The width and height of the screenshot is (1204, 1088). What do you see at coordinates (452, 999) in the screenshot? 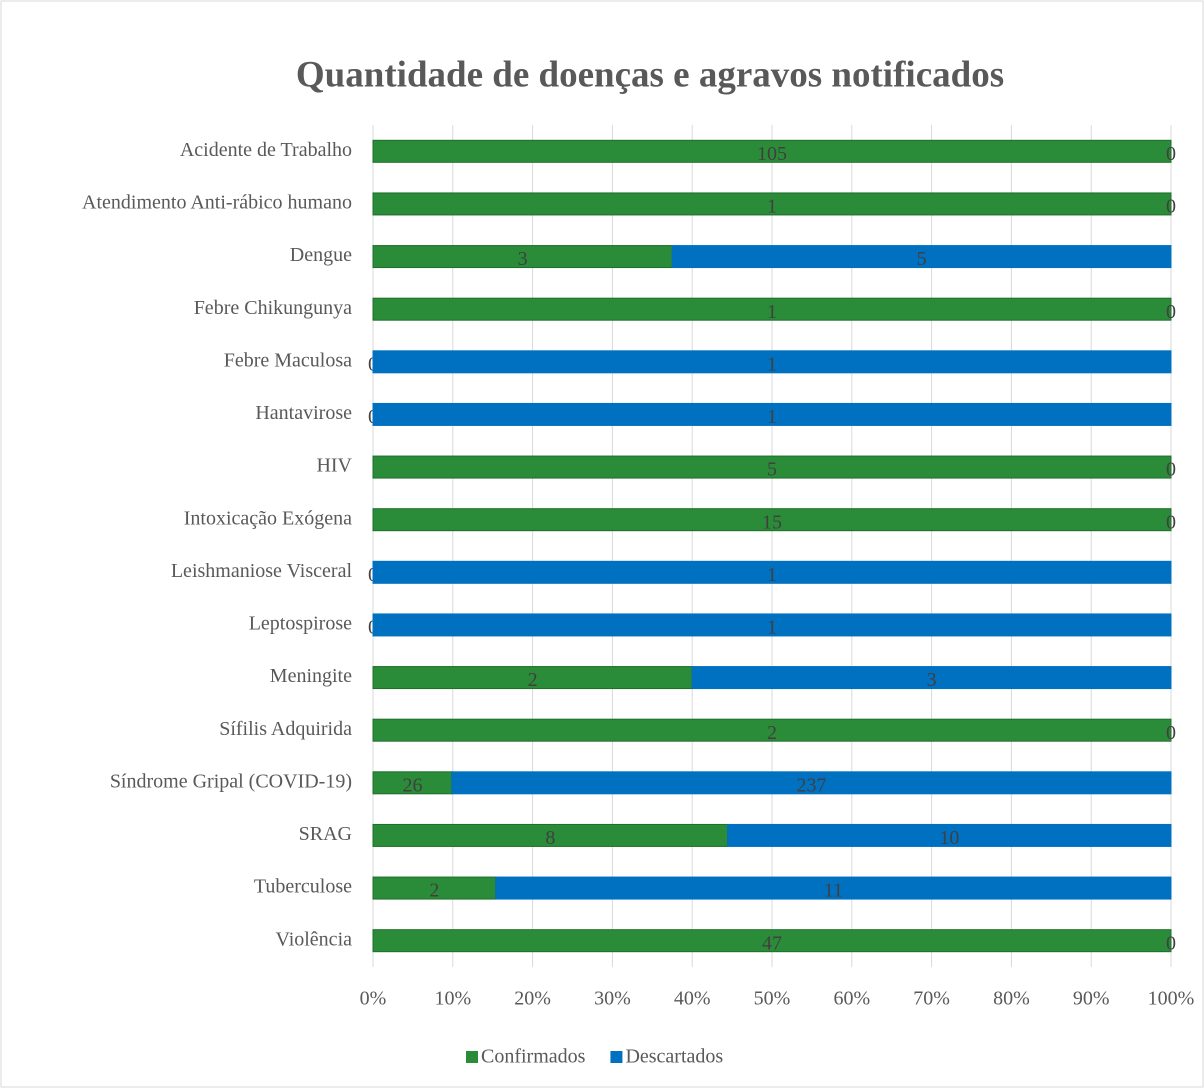
I see `x-tick-label: 10%` at bounding box center [452, 999].